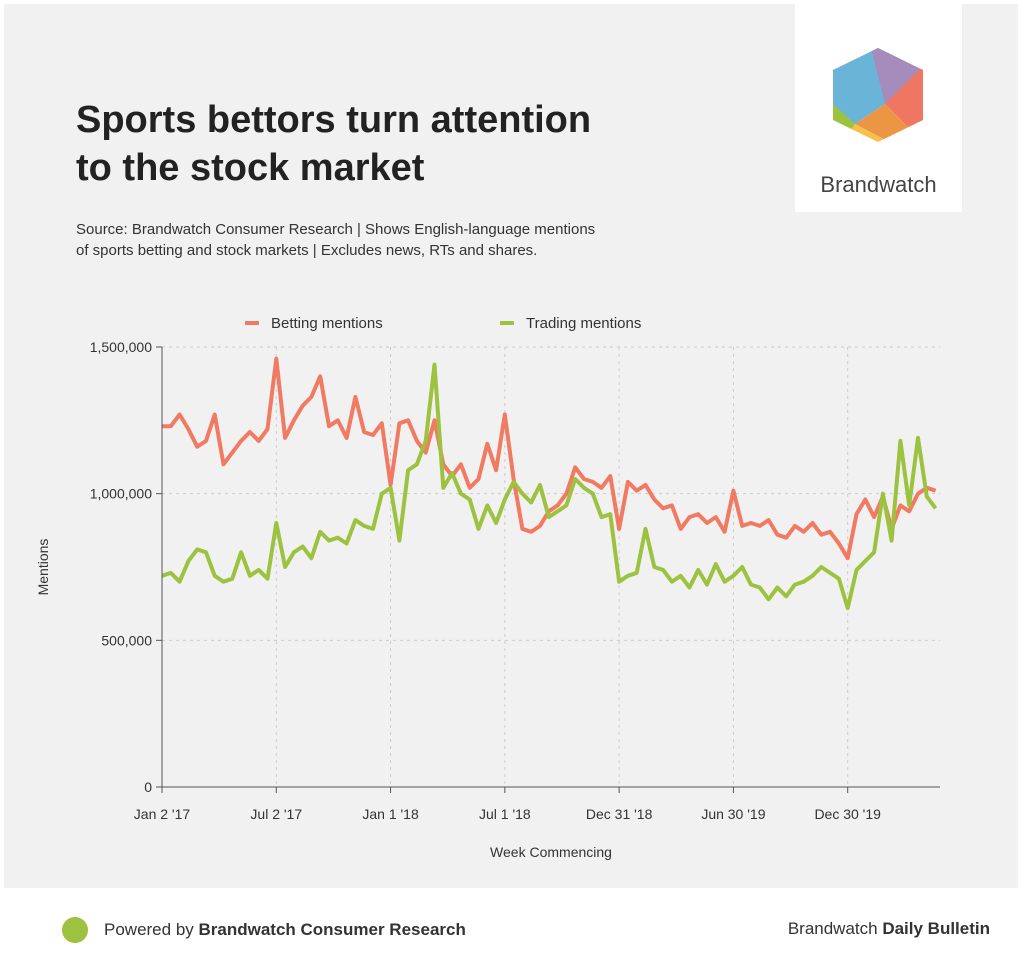 This screenshot has width=1024, height=973. What do you see at coordinates (121, 347) in the screenshot?
I see `y-tick-label: 1,500,000` at bounding box center [121, 347].